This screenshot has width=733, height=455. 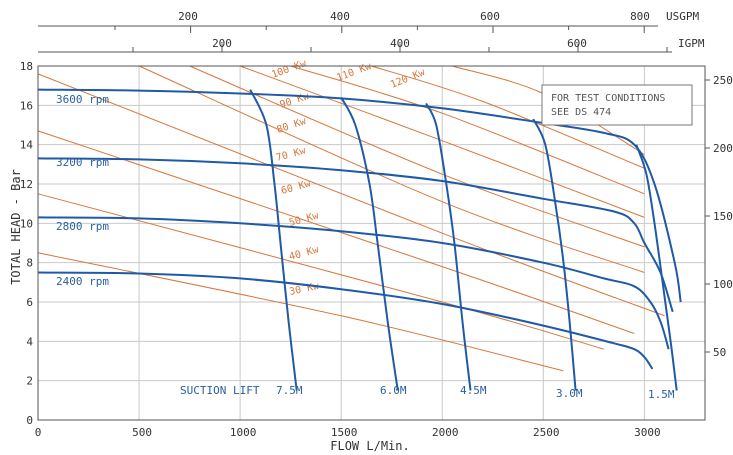 I want to click on speed-label-3600-rpm: 3600 rpm, so click(x=82, y=99).